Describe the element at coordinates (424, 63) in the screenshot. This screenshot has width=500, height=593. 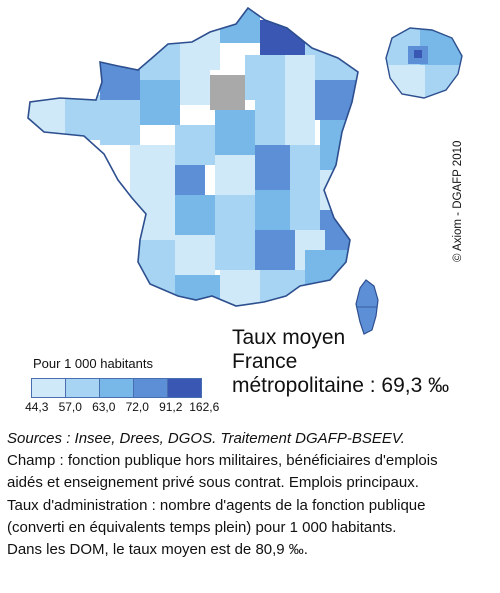
I see `ile-de-france-outline` at that location.